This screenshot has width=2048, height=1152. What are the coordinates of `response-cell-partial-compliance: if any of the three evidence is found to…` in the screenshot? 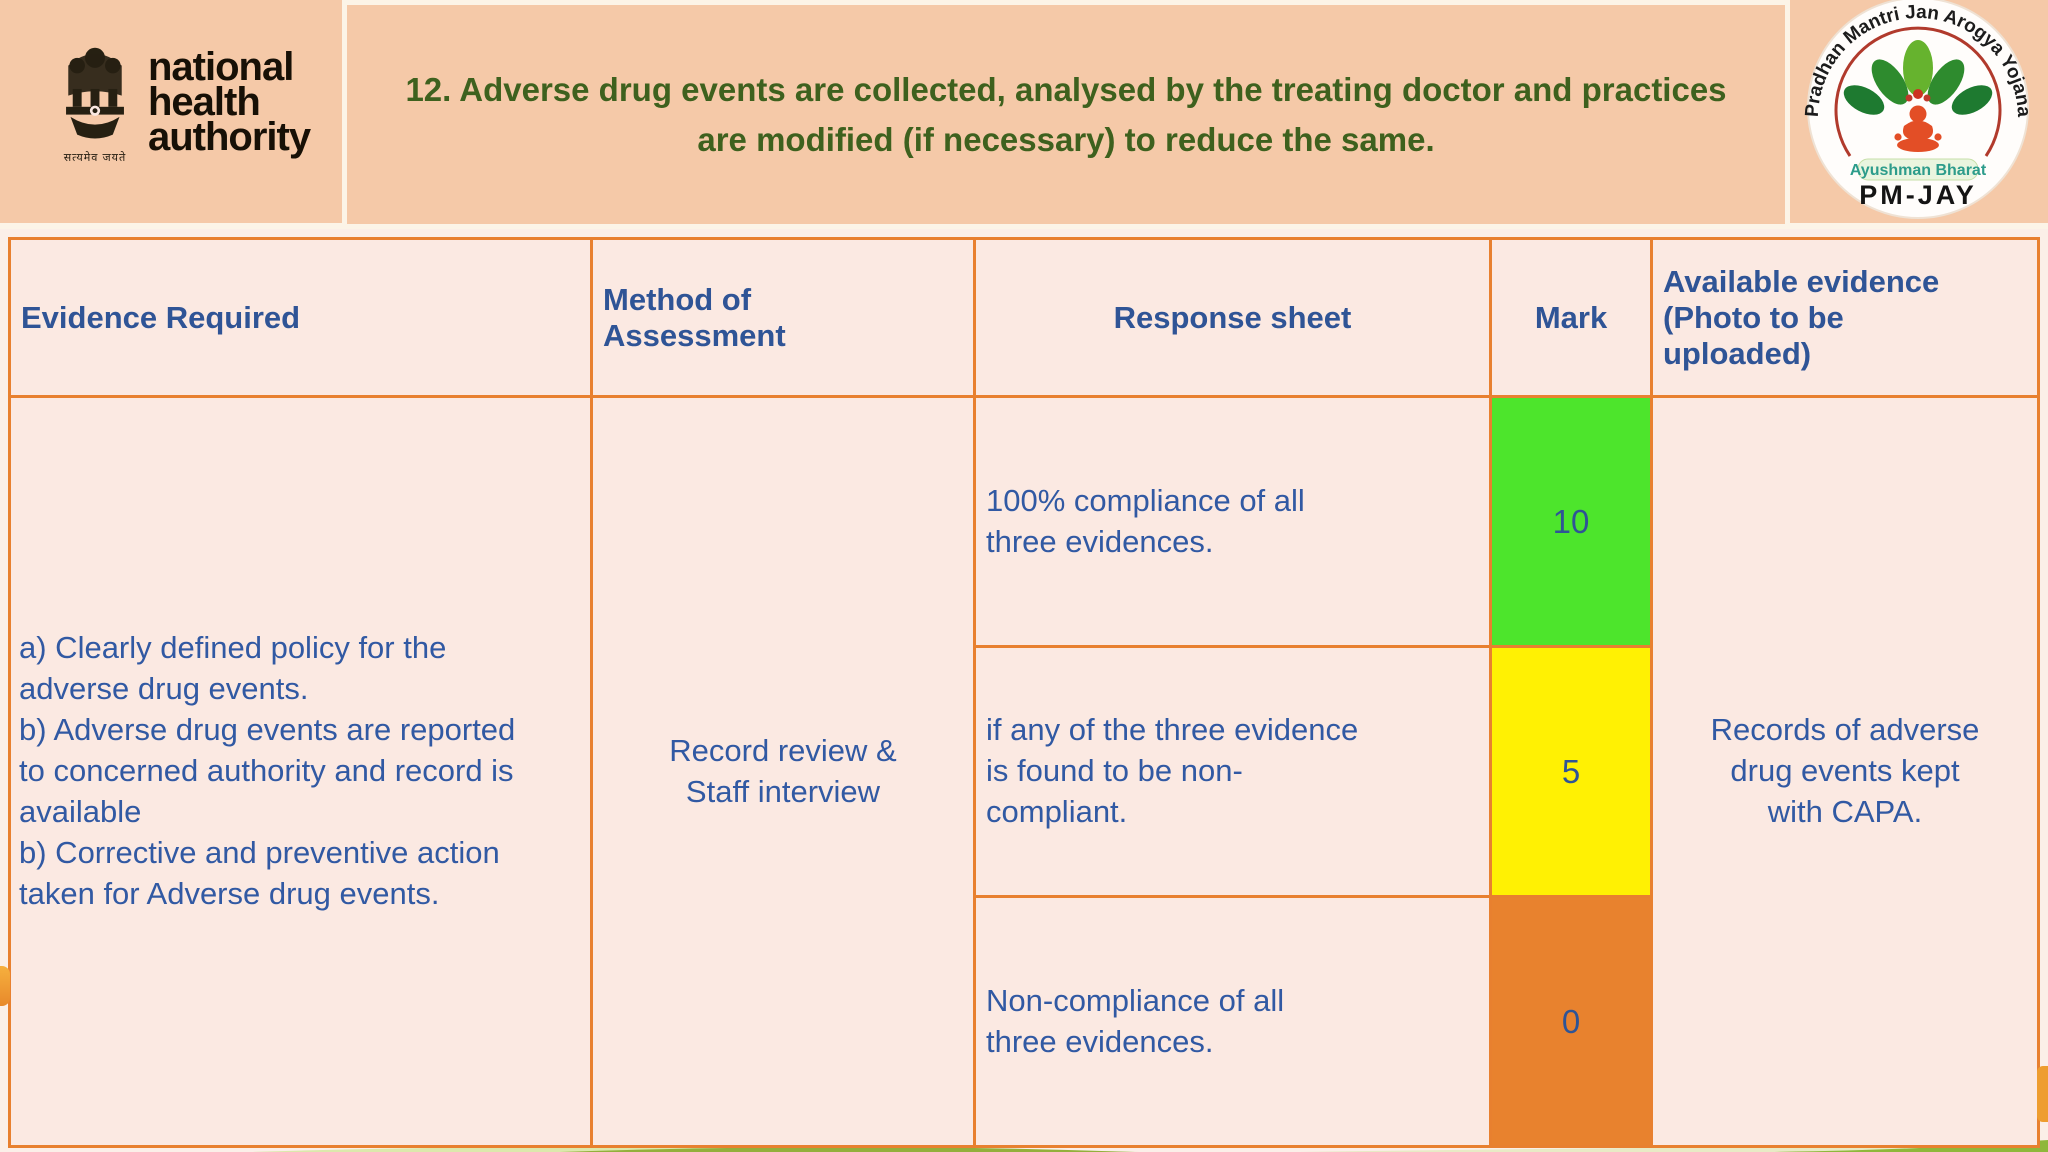 It's located at (1232, 771).